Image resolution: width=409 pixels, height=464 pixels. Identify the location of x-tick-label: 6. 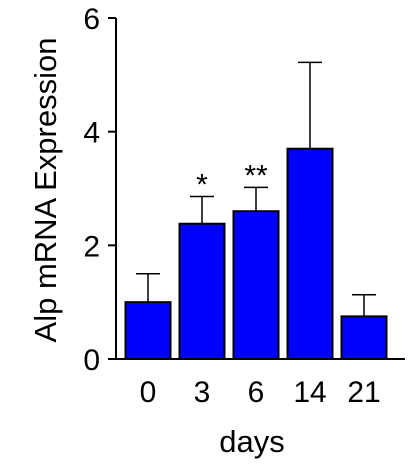
(256, 392).